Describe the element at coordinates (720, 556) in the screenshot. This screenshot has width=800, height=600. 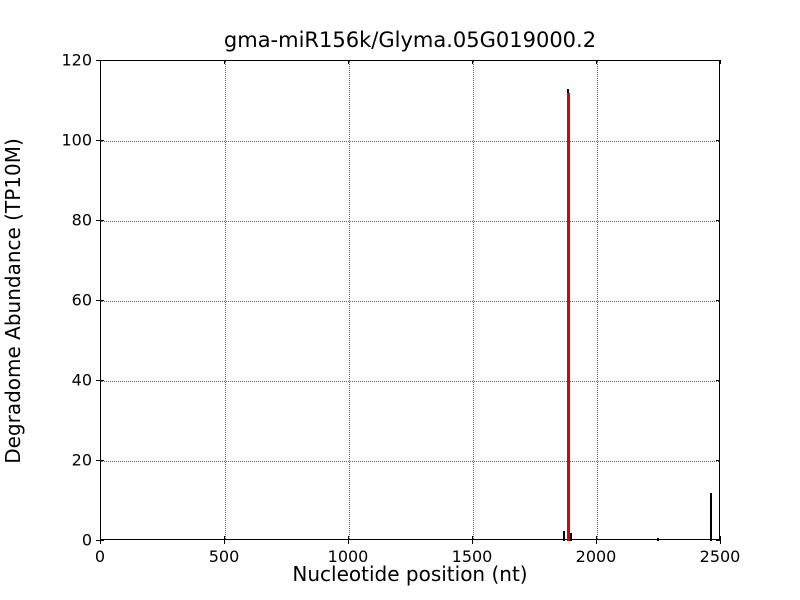
I see `x-tick-label: 2500` at that location.